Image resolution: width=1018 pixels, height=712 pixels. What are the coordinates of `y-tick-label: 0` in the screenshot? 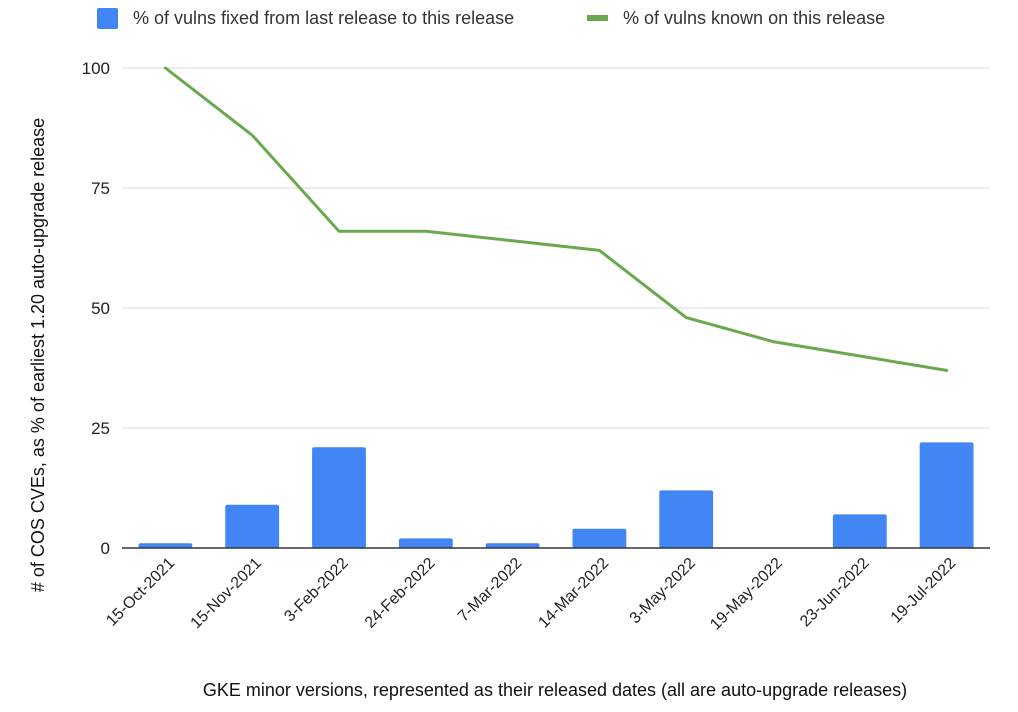 It's located at (105, 548).